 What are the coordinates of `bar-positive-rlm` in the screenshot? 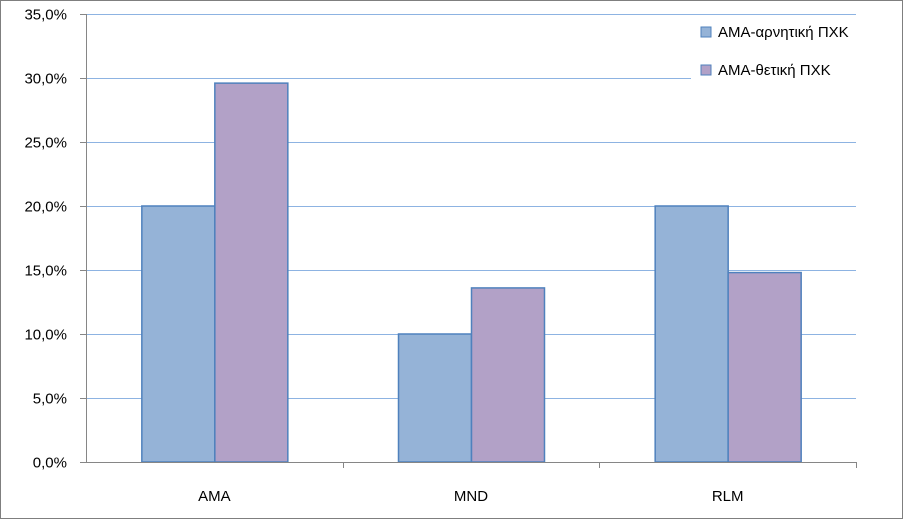 It's located at (764, 367).